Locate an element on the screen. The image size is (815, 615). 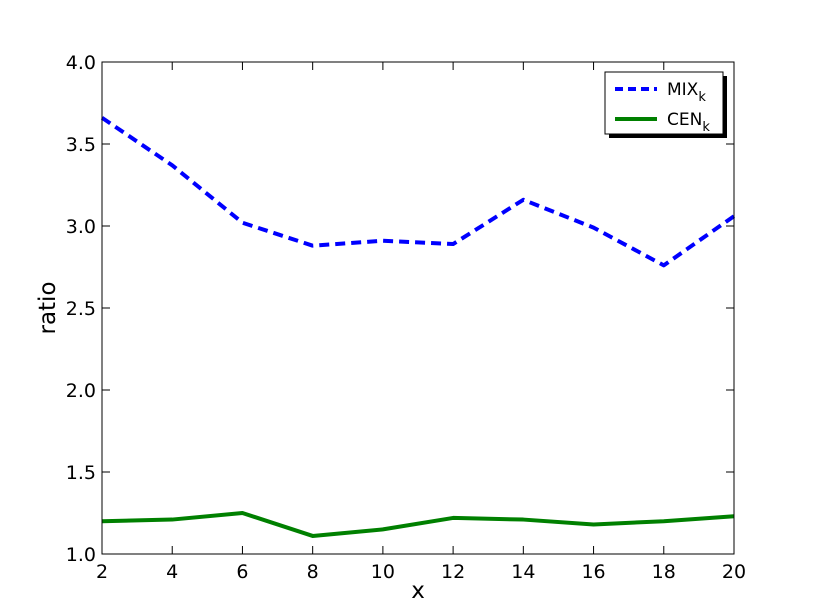
legend-entry-mix: MIXk is located at coordinates (686, 92).